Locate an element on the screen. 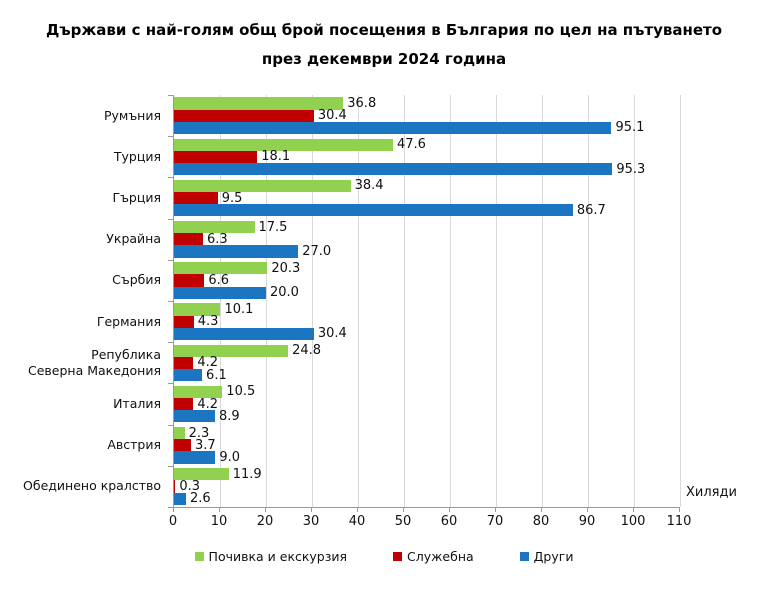  value-label: 86.7 is located at coordinates (591, 210).